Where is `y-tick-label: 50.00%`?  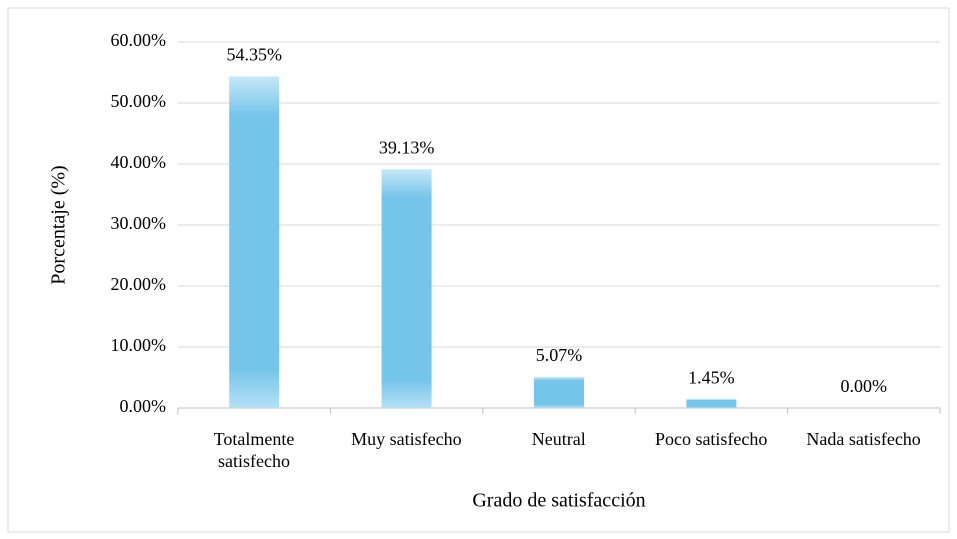 y-tick-label: 50.00% is located at coordinates (139, 101).